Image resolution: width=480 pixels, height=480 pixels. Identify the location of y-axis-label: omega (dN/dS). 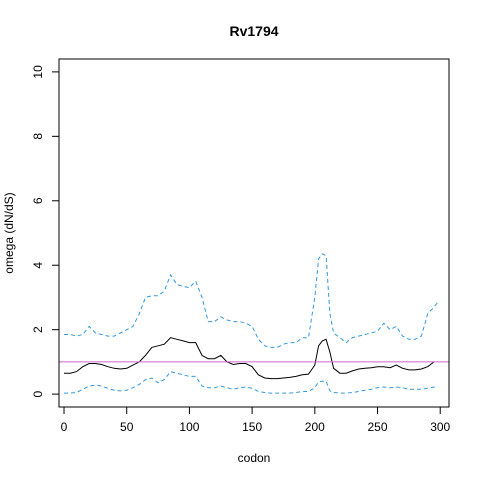
(9, 232).